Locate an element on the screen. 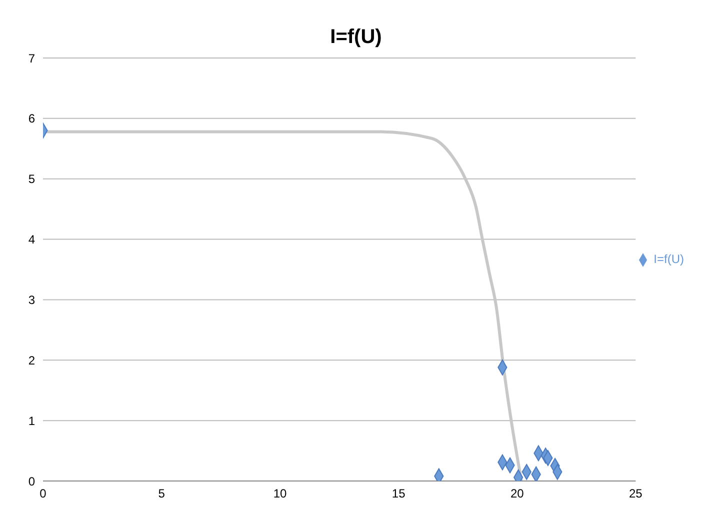 Image resolution: width=712 pixels, height=519 pixels. x-tick-label: 10 is located at coordinates (280, 493).